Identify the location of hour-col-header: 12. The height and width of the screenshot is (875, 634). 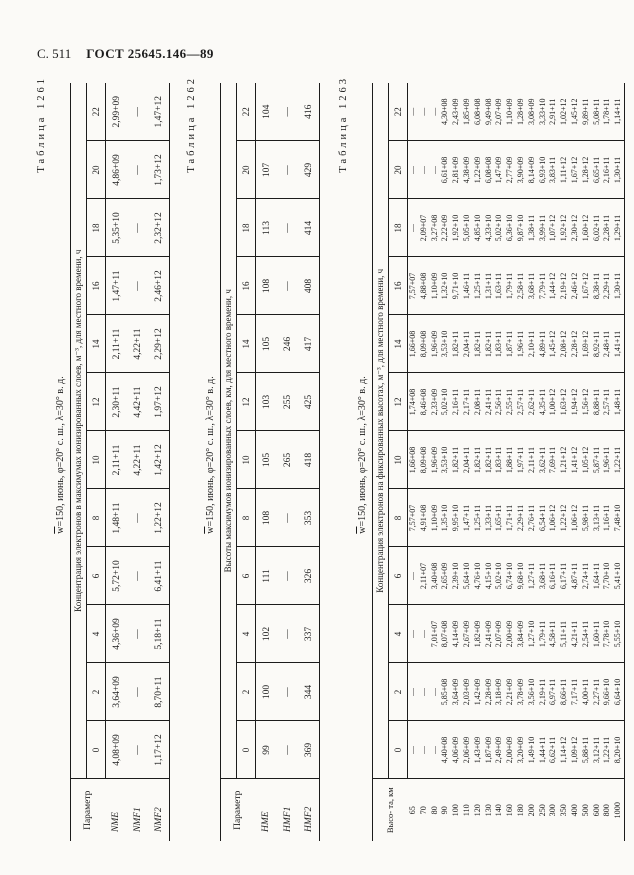
(246, 402).